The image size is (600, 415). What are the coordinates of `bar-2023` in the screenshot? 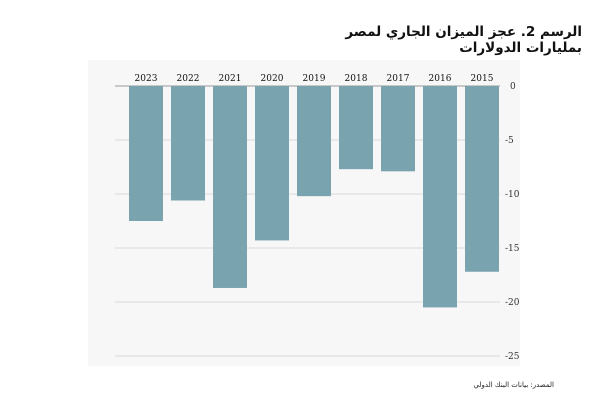 It's located at (146, 153).